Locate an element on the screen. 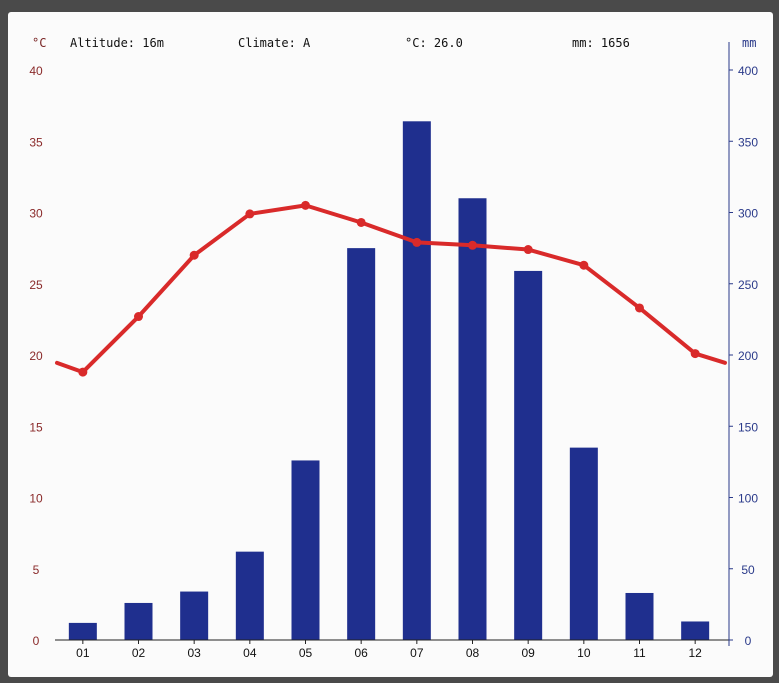 Image resolution: width=779 pixels, height=683 pixels. x-tick-label-01: 01 is located at coordinates (83, 653).